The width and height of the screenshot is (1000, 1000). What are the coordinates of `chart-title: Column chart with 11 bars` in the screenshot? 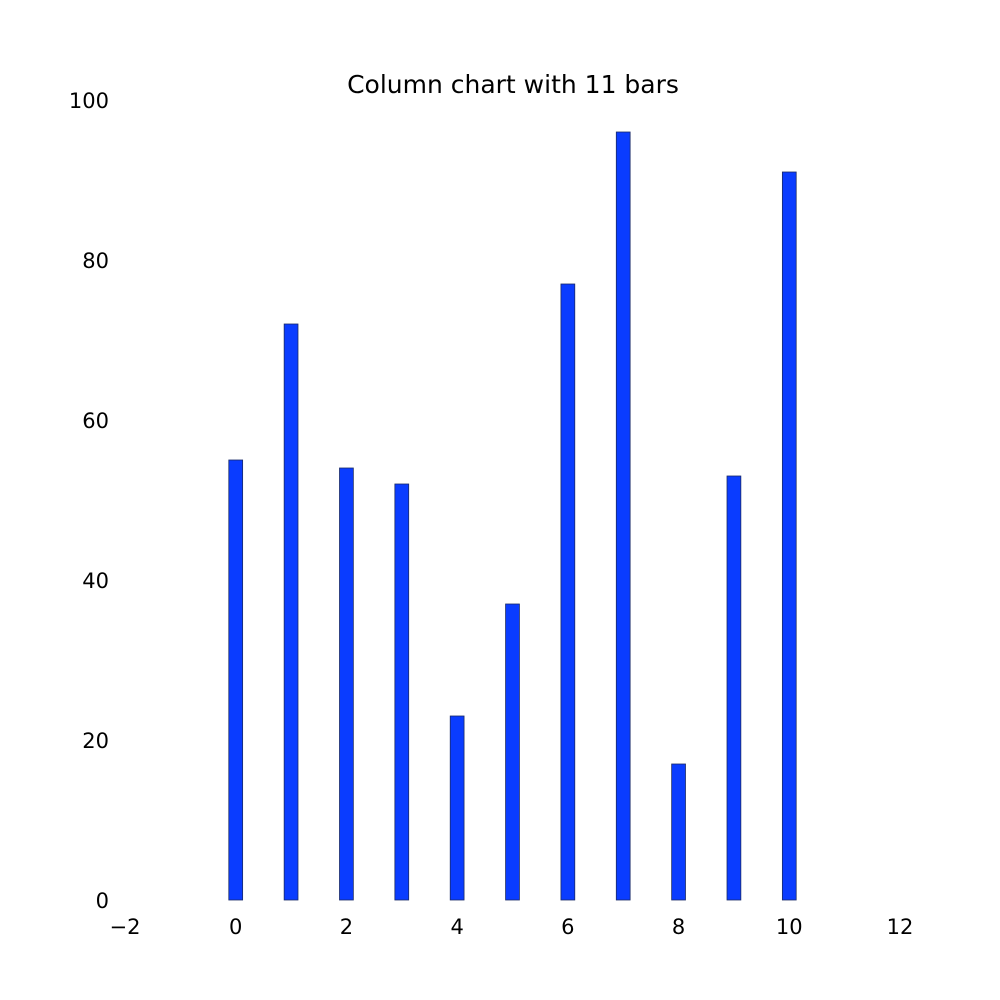 It's located at (513, 84).